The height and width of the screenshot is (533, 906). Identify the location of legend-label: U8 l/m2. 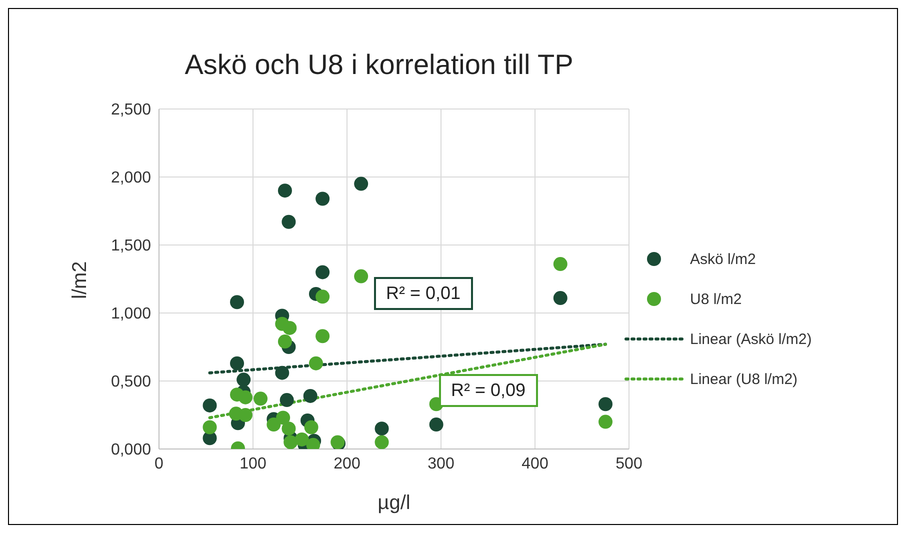
(716, 299).